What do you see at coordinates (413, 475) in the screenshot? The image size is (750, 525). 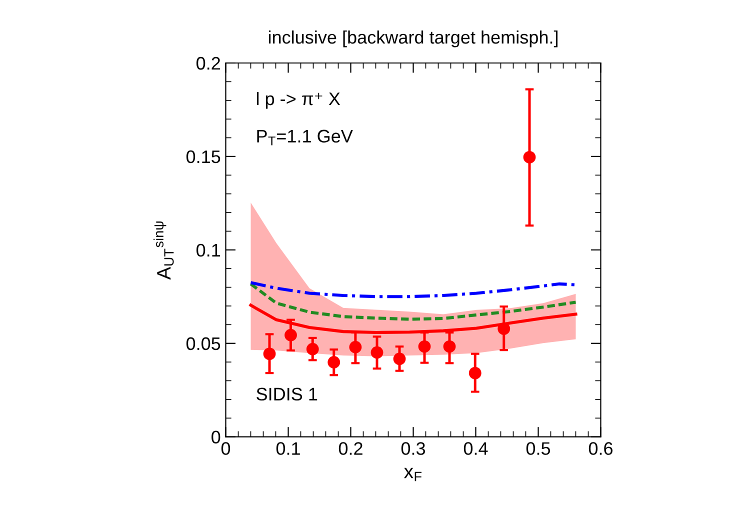 I see `x-axis-title: x$_{F}$` at bounding box center [413, 475].